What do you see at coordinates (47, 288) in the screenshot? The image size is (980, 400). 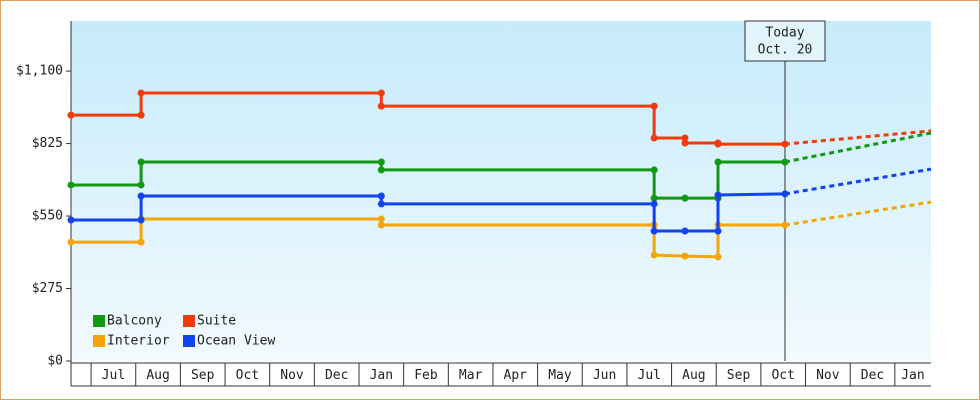 I see `y-tick-label: $275` at bounding box center [47, 288].